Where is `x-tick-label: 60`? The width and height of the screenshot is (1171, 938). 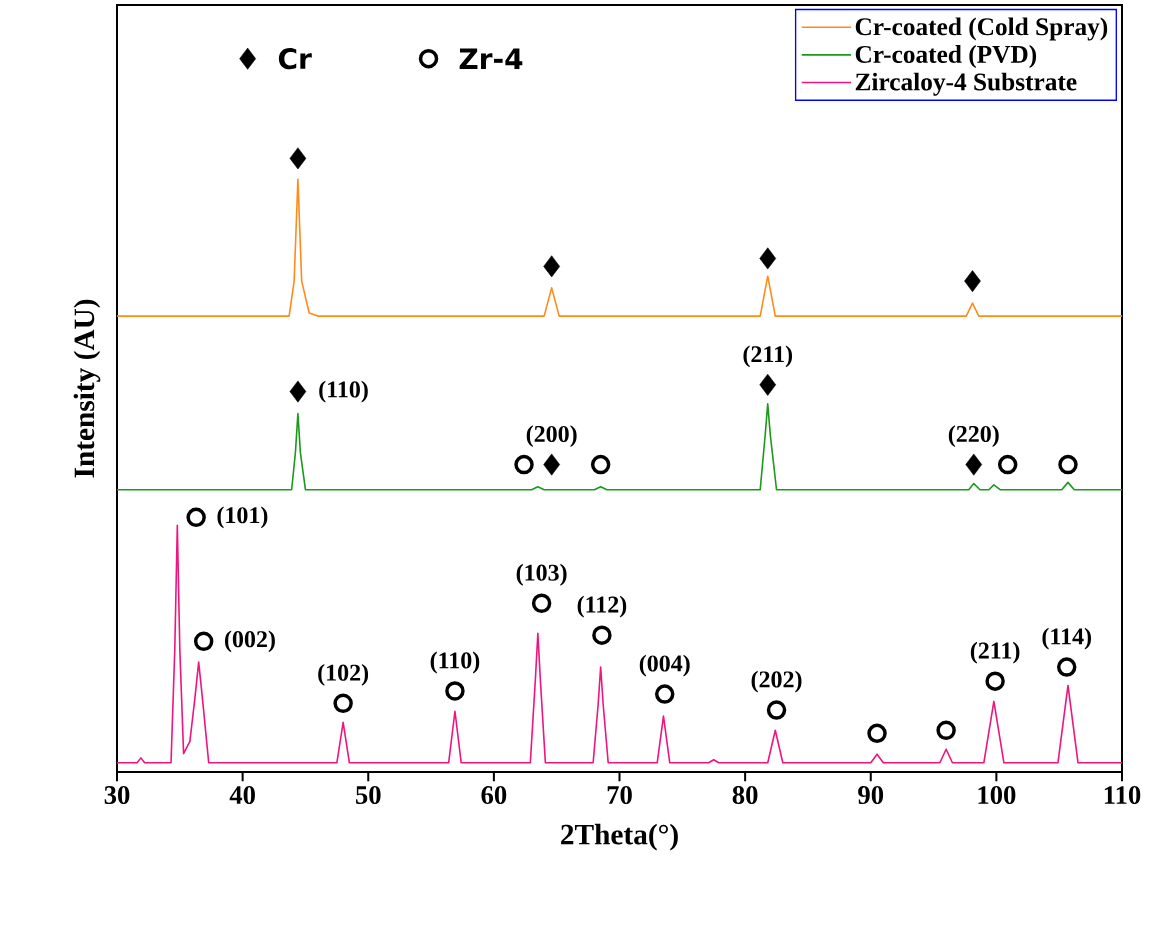
x-tick-label: 60 is located at coordinates (494, 795).